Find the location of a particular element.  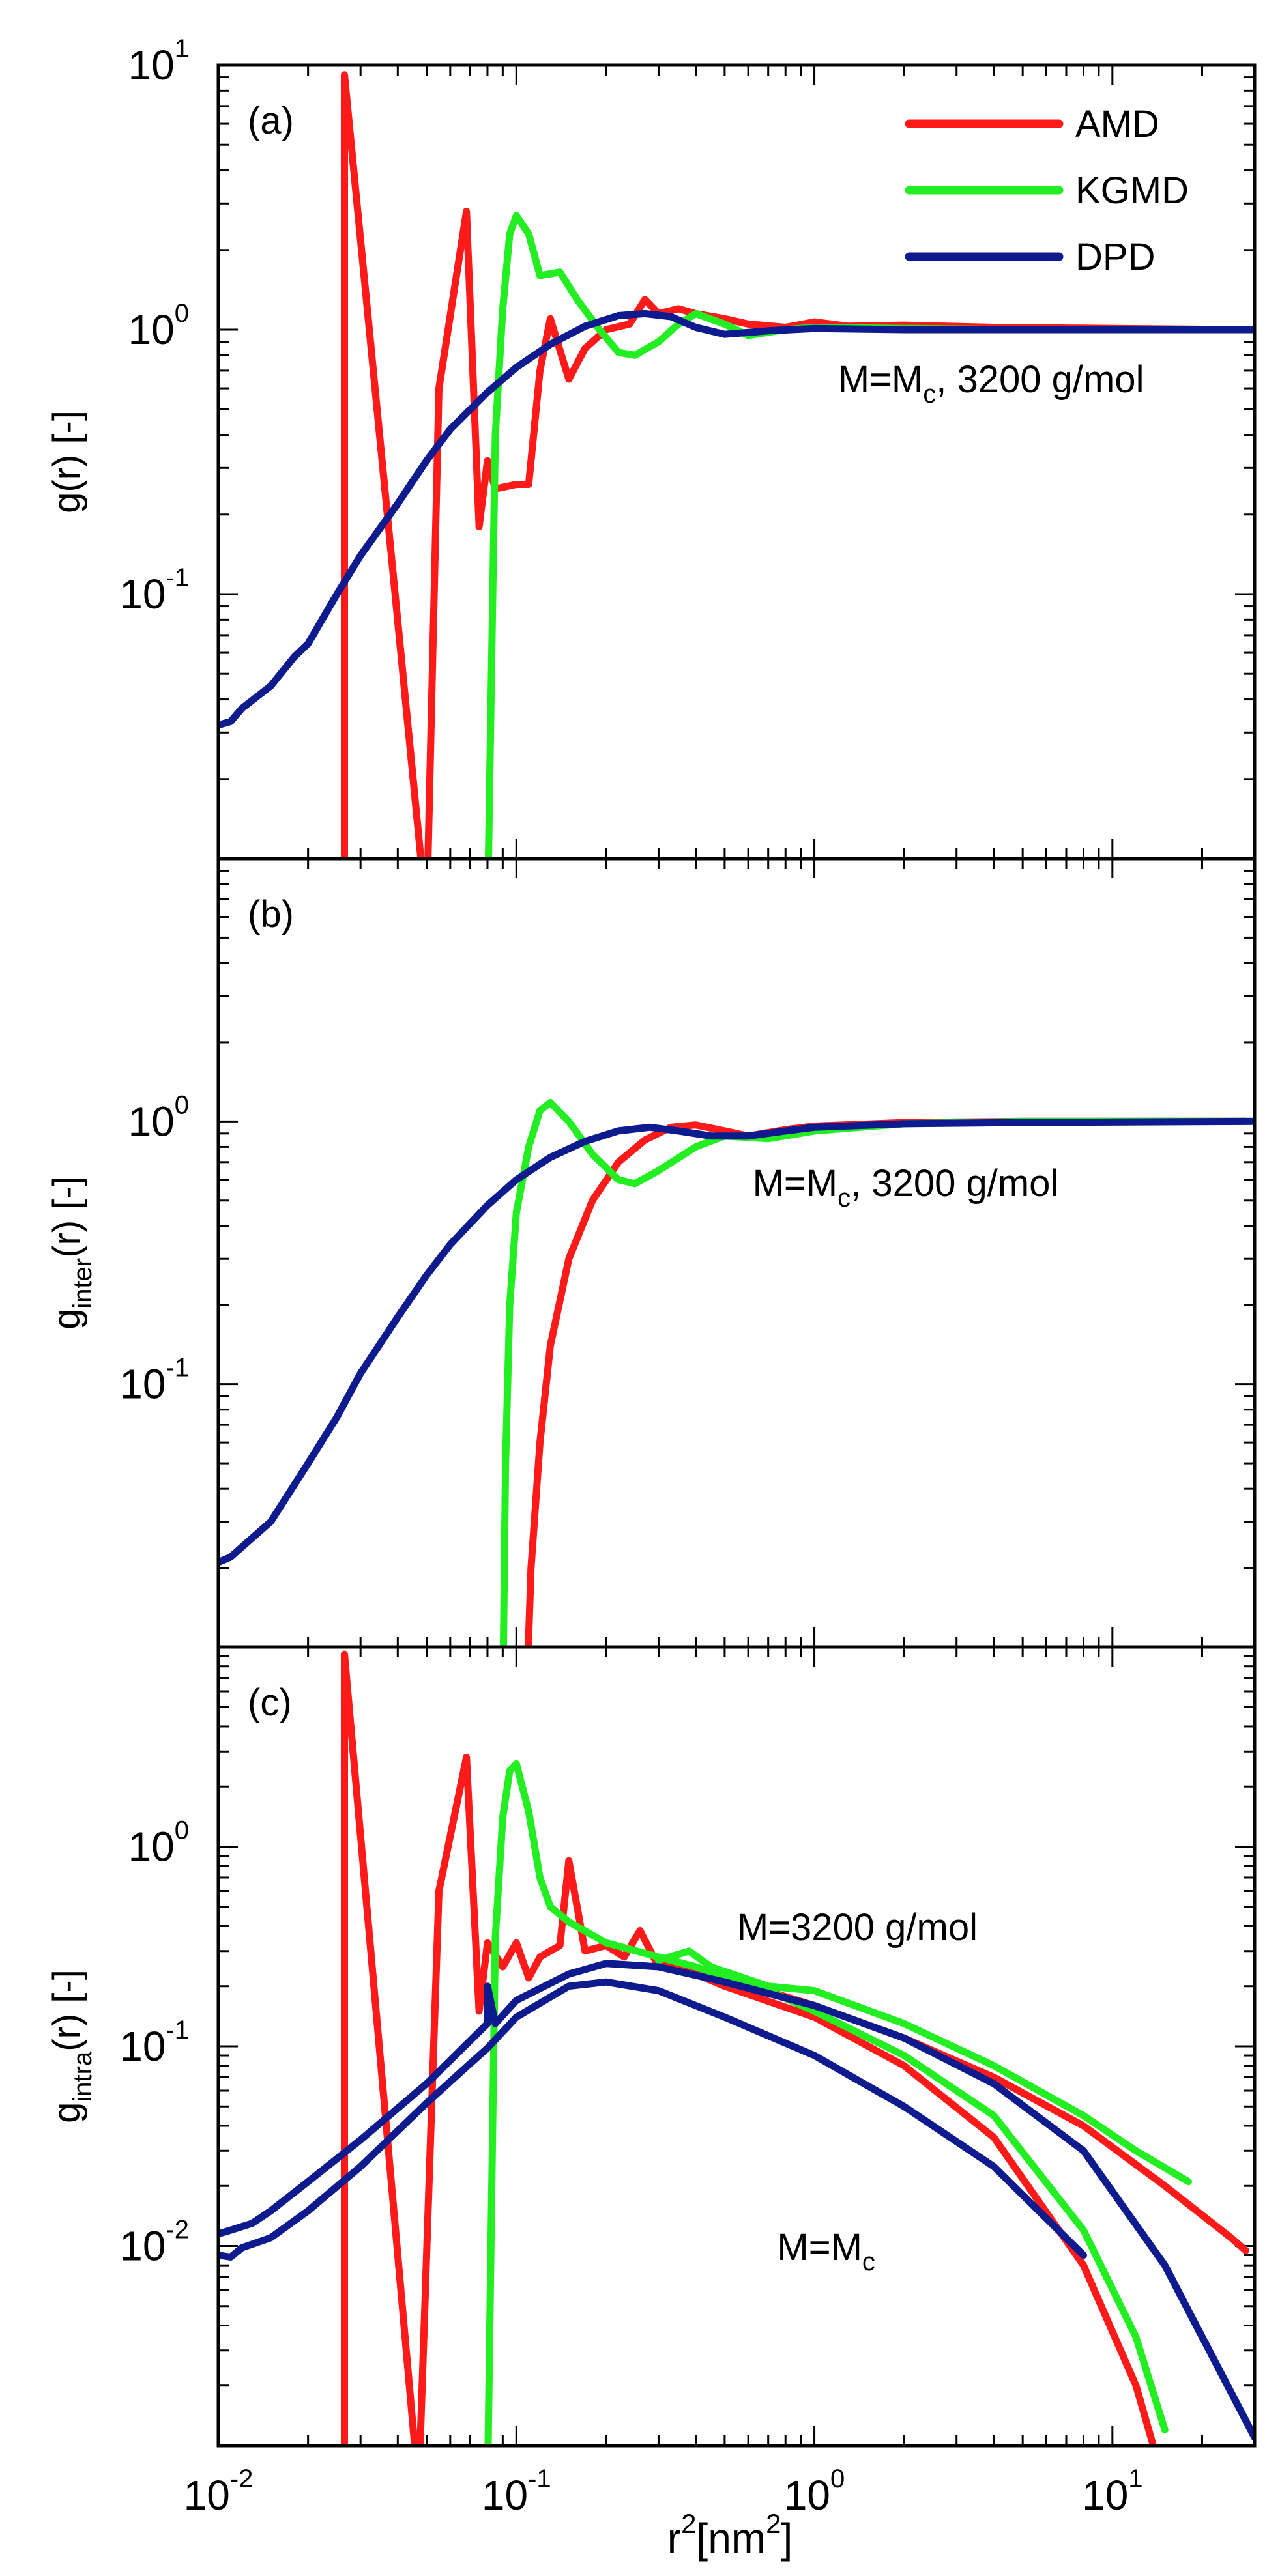

x-axis-label: r2[nm2] is located at coordinates (730, 2535).